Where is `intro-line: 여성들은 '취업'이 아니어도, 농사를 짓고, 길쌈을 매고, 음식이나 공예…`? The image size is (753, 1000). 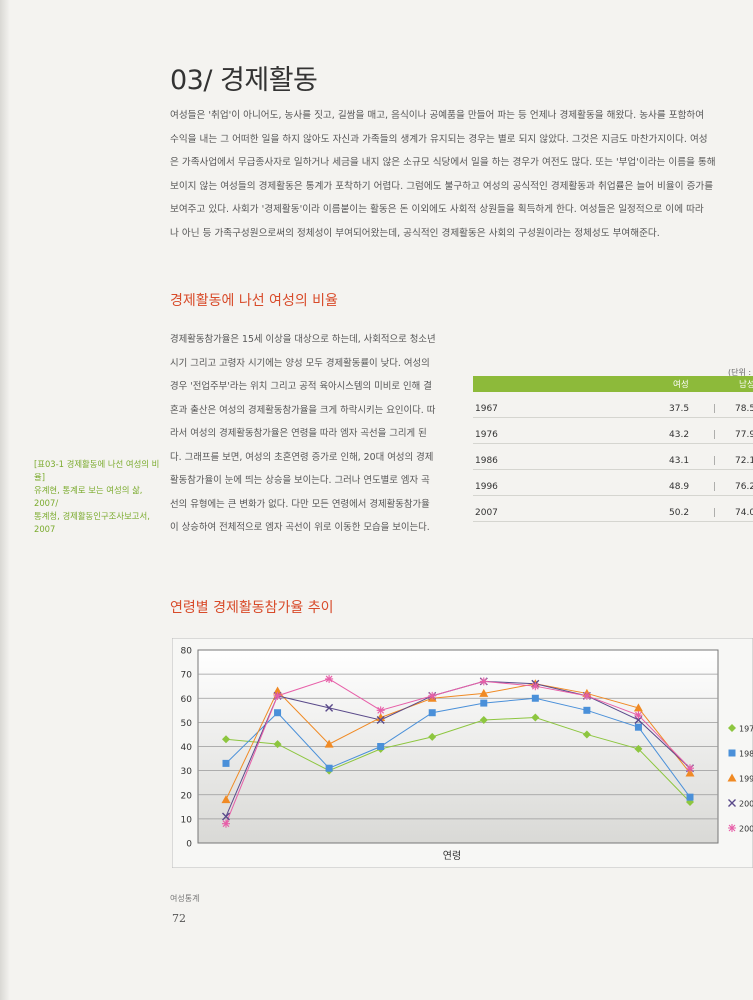
intro-line: 여성들은 '취업'이 아니어도, 농사를 짓고, 길쌈을 매고, 음식이나 공예… is located at coordinates (437, 115).